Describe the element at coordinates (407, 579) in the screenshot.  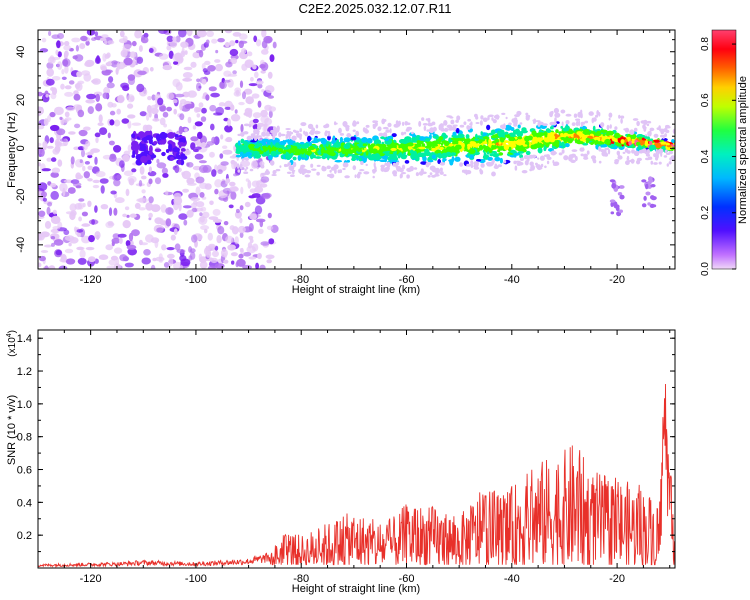
I see `x-tick-label: -60` at that location.